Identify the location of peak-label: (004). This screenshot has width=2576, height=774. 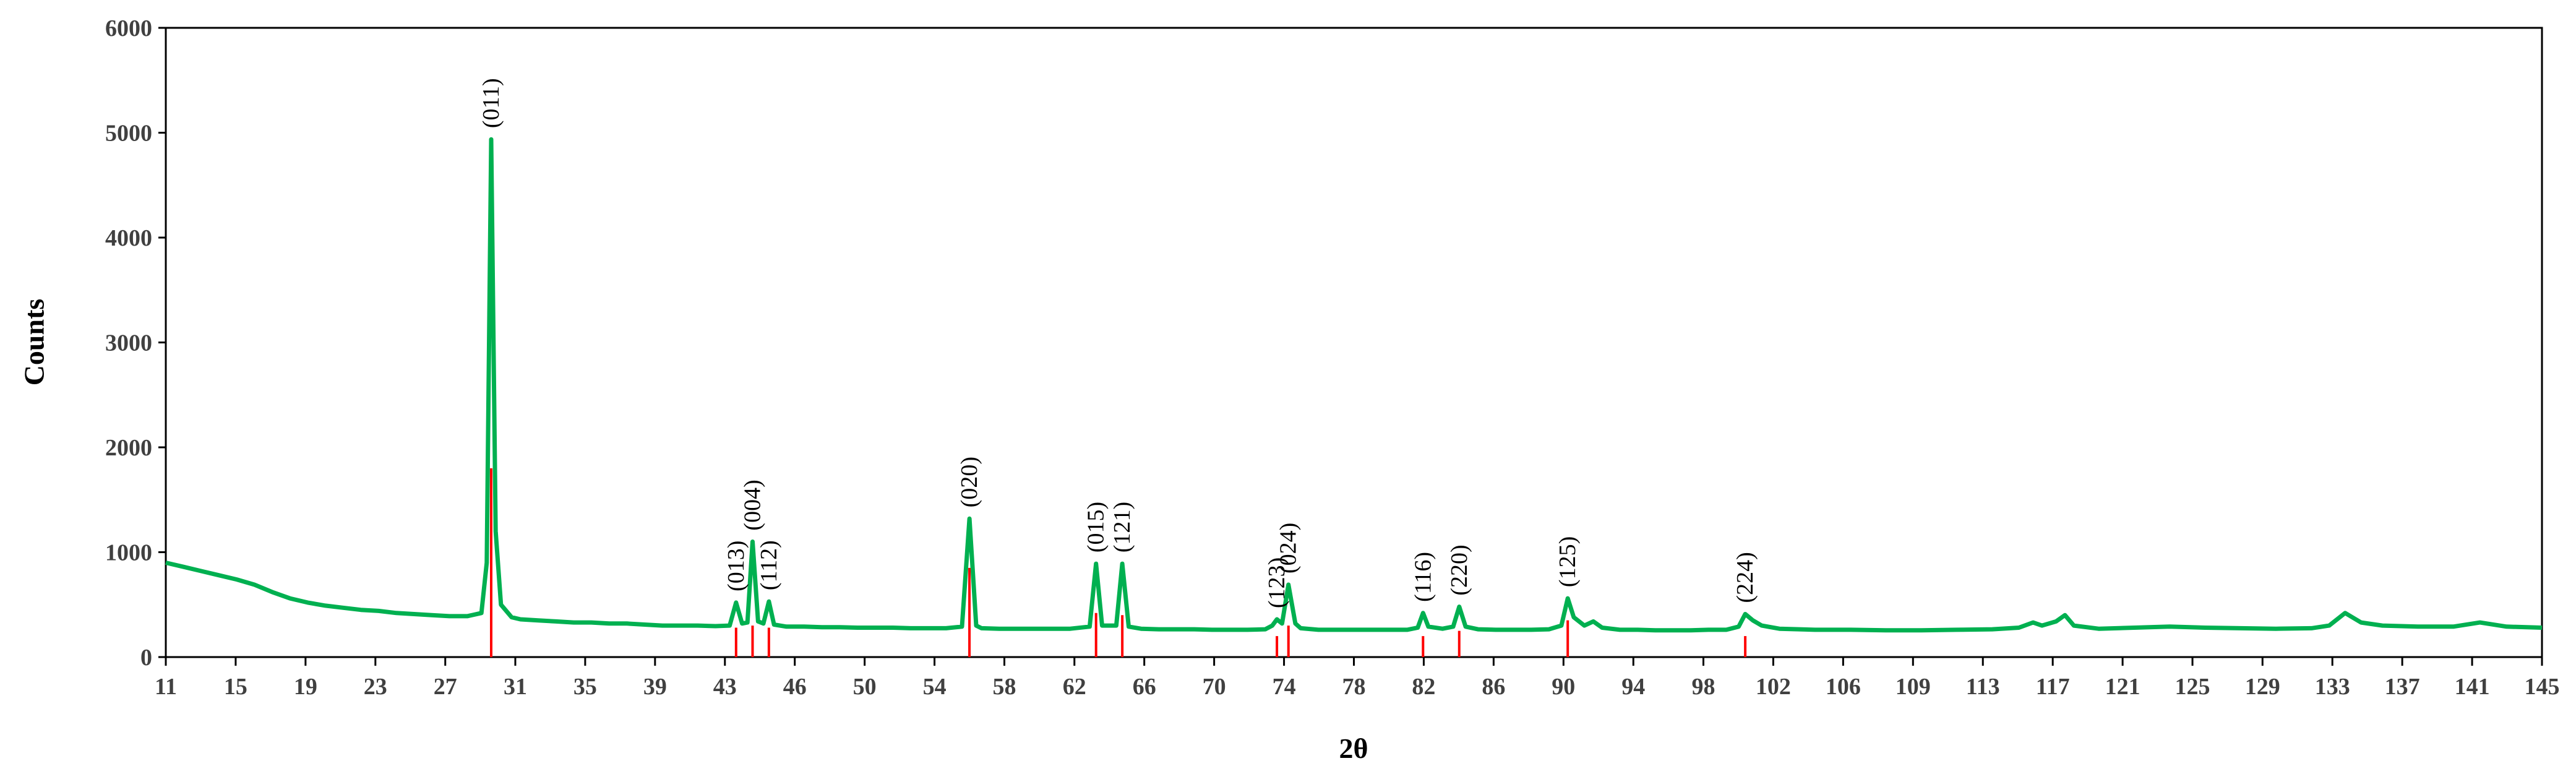
(752, 504).